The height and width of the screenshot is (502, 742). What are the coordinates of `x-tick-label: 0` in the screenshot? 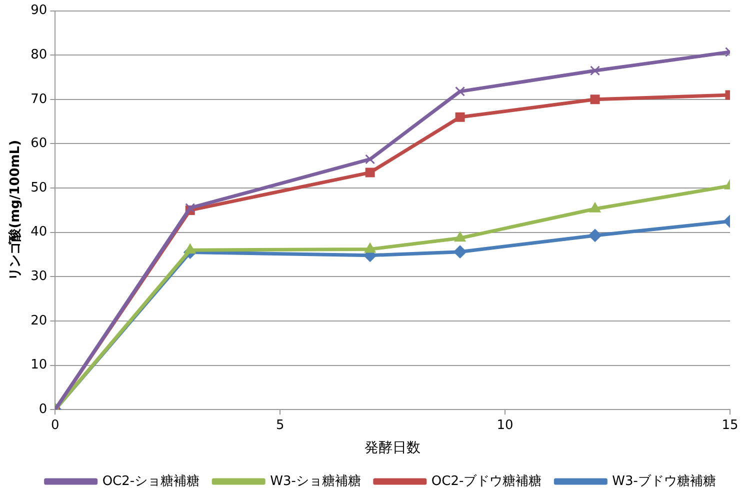 It's located at (55, 425).